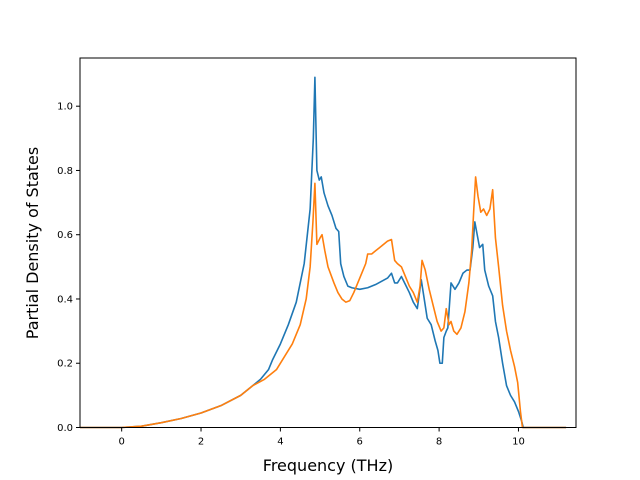 Image resolution: width=640 pixels, height=480 pixels. What do you see at coordinates (65, 364) in the screenshot?
I see `y-tick-label: 0.2` at bounding box center [65, 364].